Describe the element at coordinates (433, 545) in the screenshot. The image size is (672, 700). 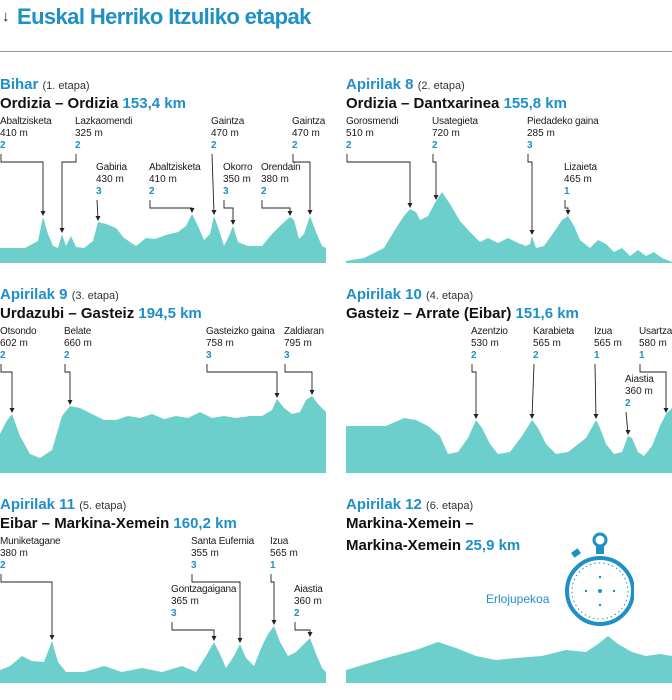
I see `stage-route: Markina-Xemein 25,9 km` at that location.